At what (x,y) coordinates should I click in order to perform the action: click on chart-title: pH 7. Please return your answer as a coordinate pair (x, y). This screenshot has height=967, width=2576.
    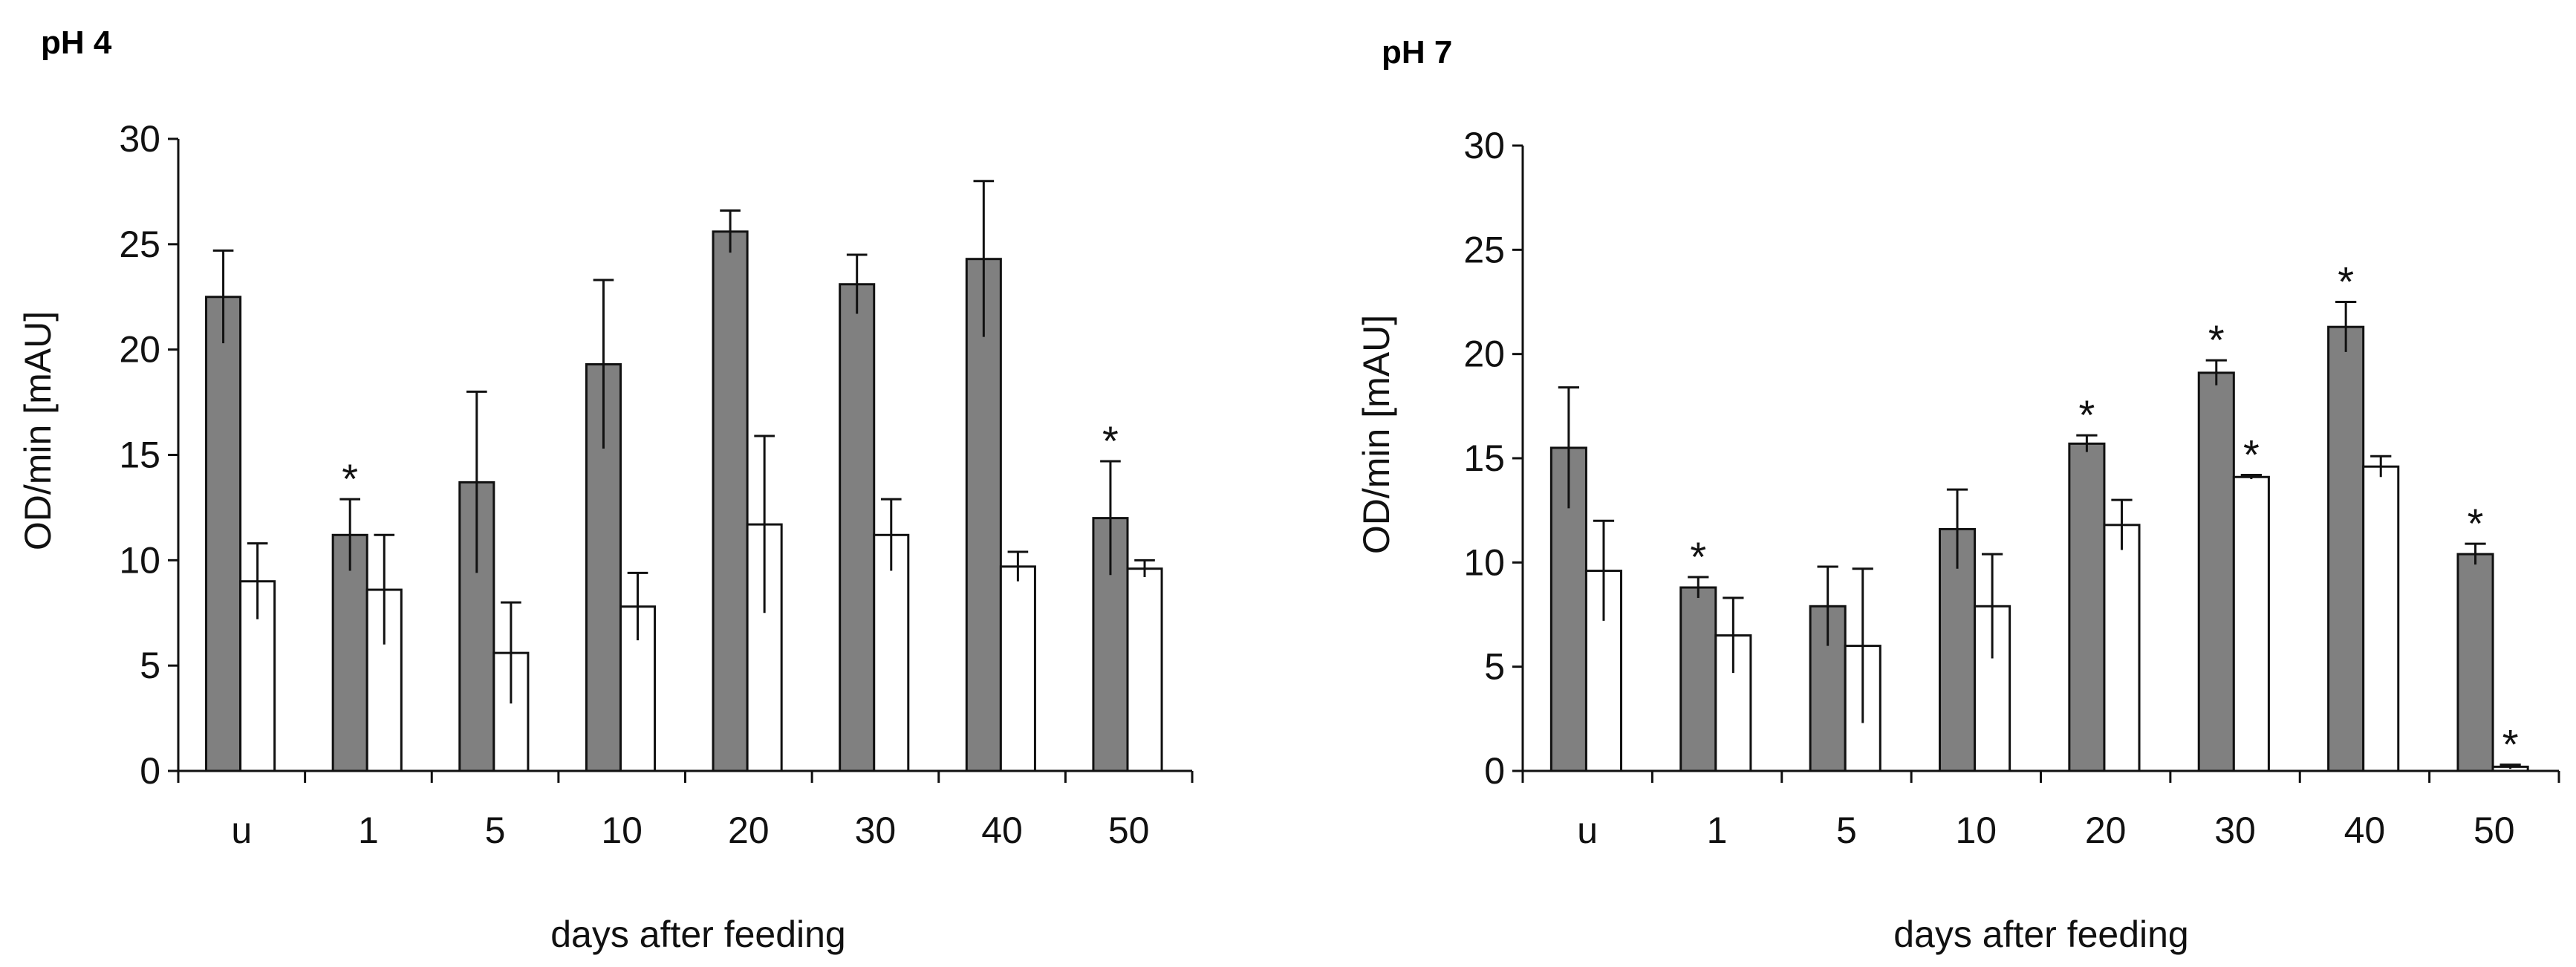
    Looking at the image, I should click on (1417, 52).